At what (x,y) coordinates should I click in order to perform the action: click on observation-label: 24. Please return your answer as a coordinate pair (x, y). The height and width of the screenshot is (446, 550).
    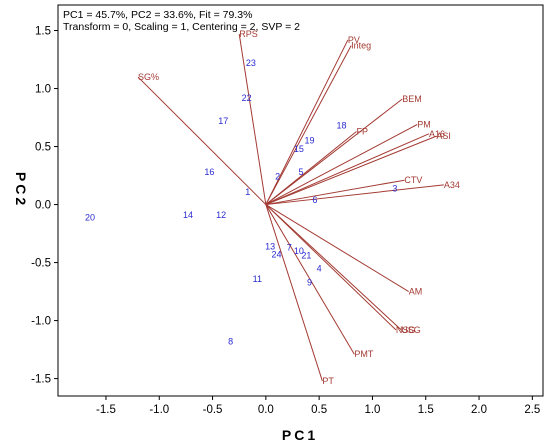
    Looking at the image, I should click on (277, 254).